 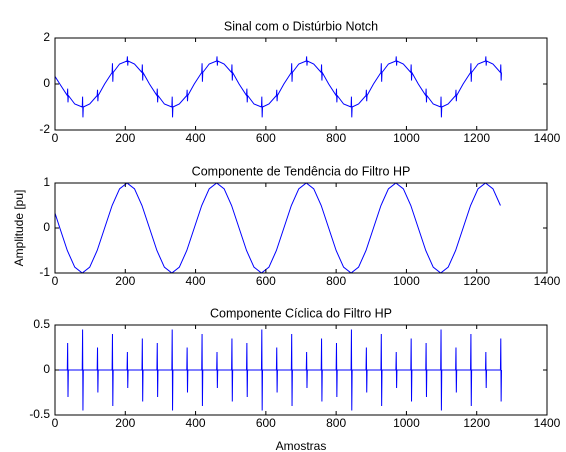 I want to click on y-tick-label: 1, so click(x=46, y=182).